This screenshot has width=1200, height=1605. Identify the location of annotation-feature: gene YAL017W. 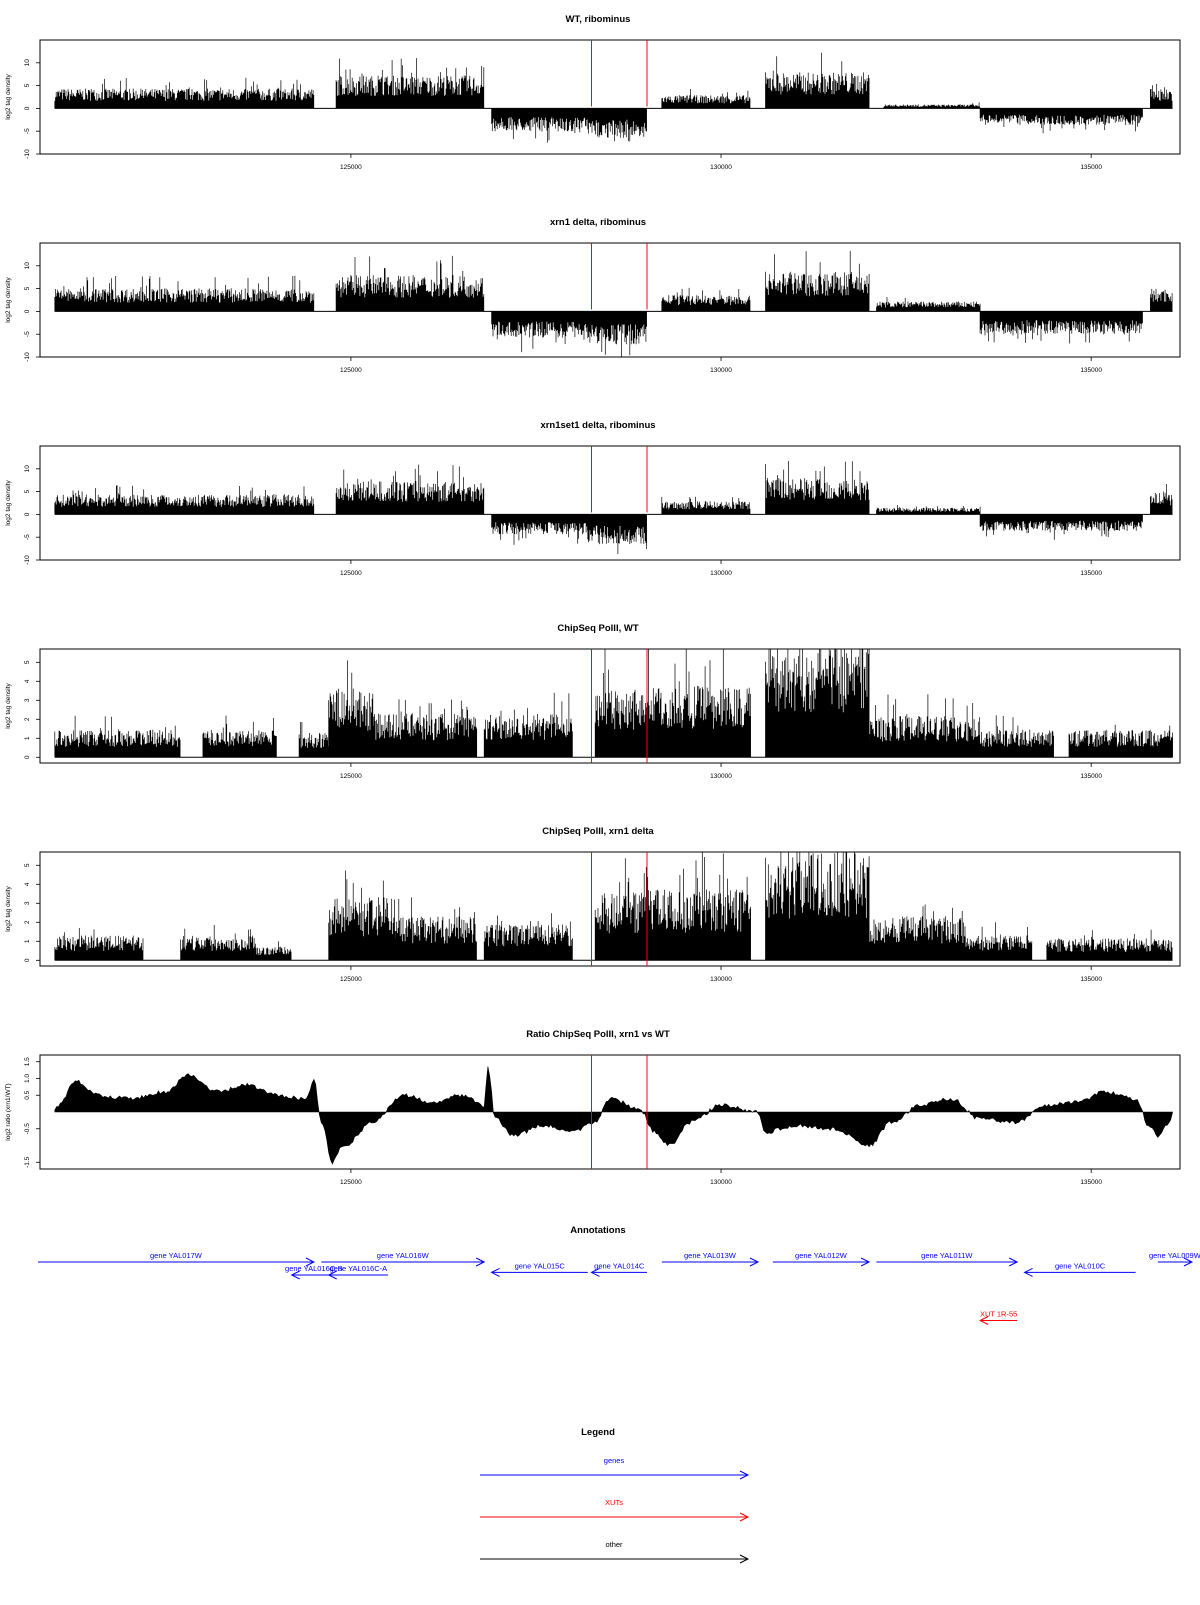
(177, 1259).